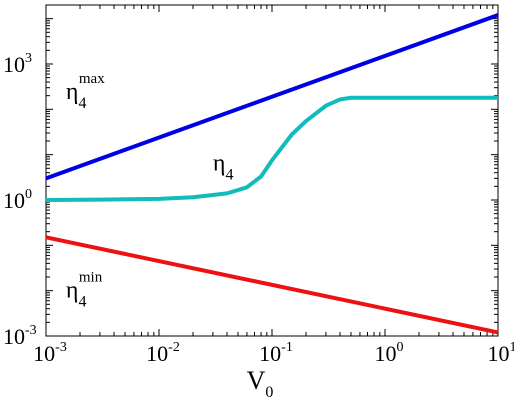 This screenshot has width=514, height=403. Describe the element at coordinates (85, 91) in the screenshot. I see `annotation-label: η4max` at that location.